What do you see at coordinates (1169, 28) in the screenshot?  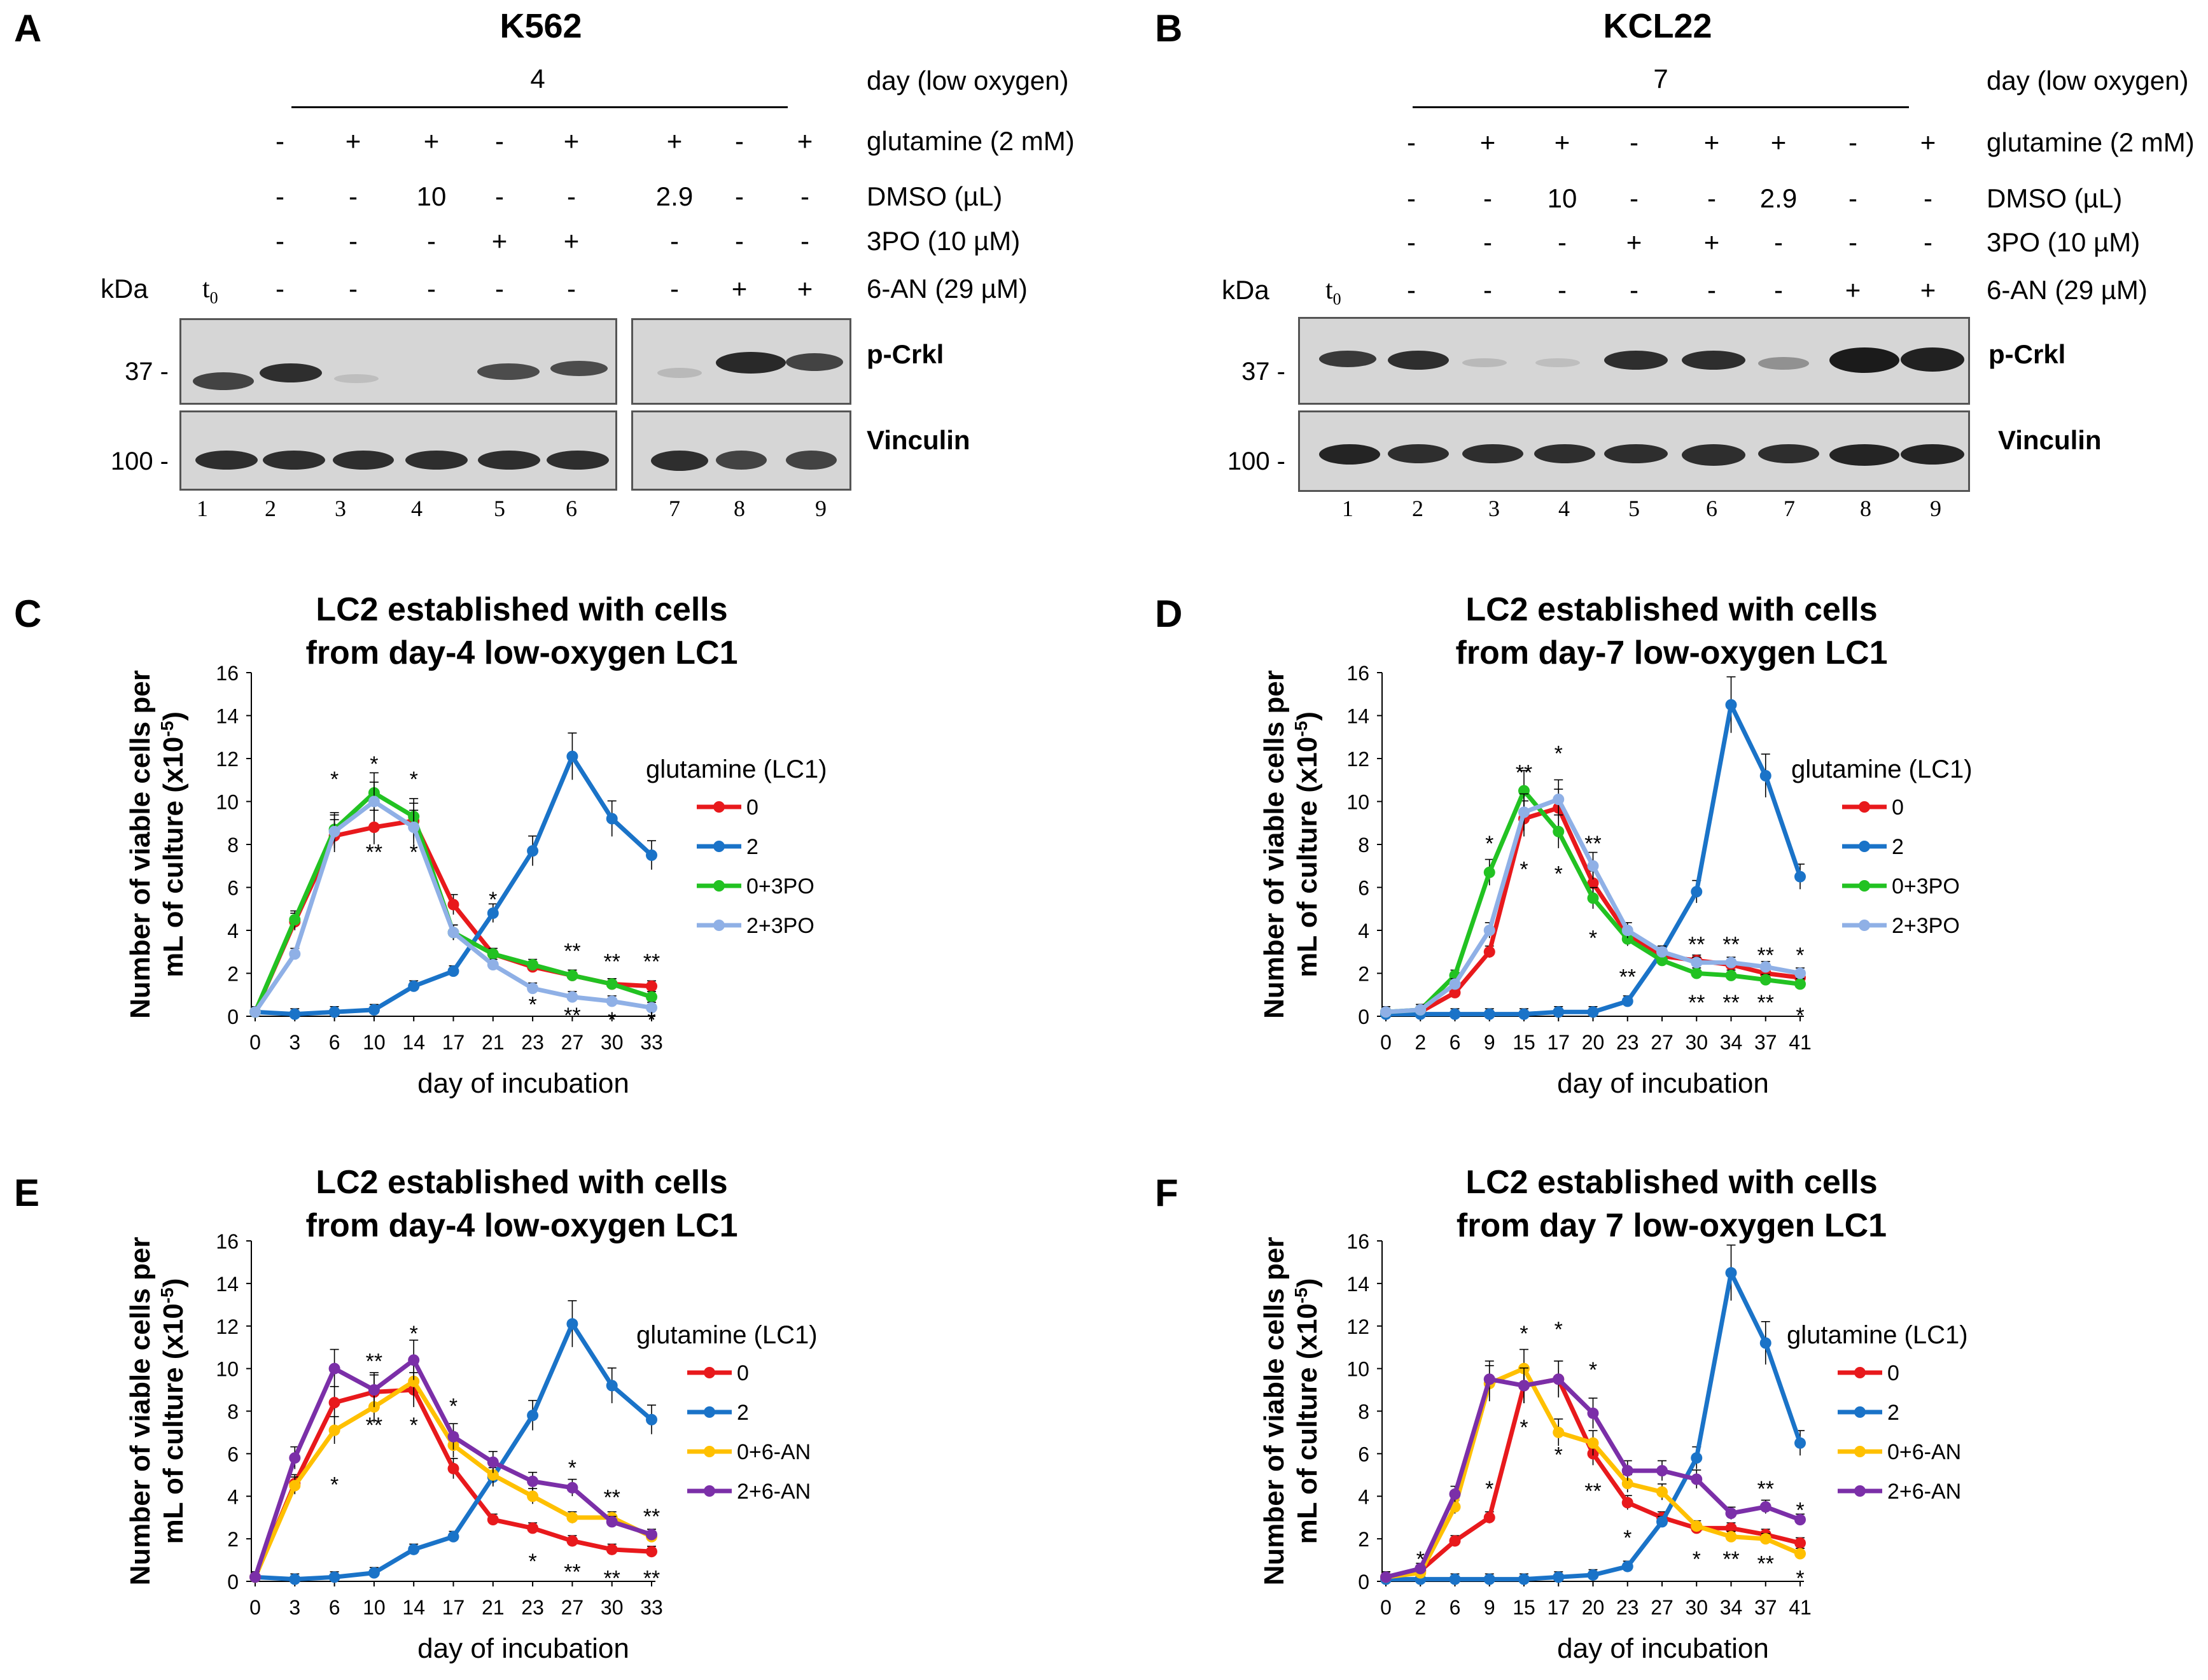 I see `panel-label-b: B` at bounding box center [1169, 28].